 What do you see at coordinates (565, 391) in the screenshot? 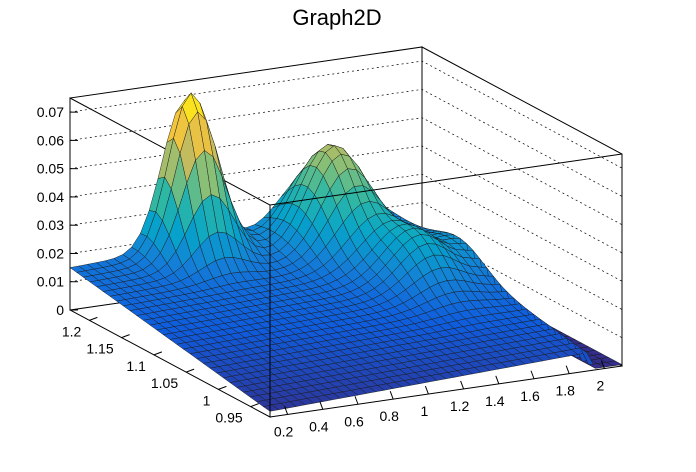
I see `x-tick-label: 1.8` at bounding box center [565, 391].